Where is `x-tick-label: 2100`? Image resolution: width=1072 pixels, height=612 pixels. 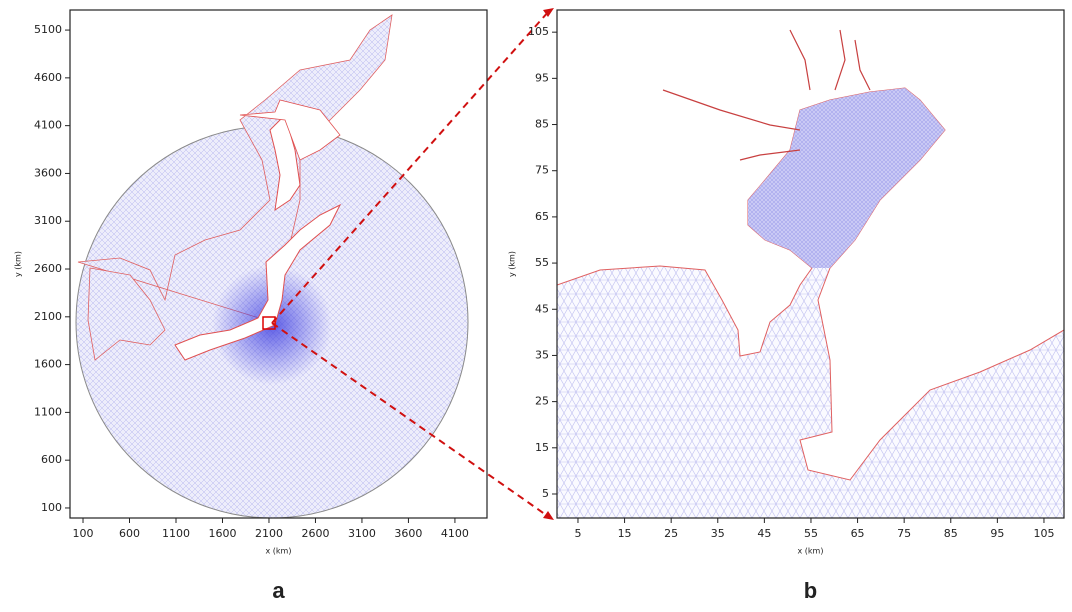
x-tick-label: 2100 is located at coordinates (269, 533).